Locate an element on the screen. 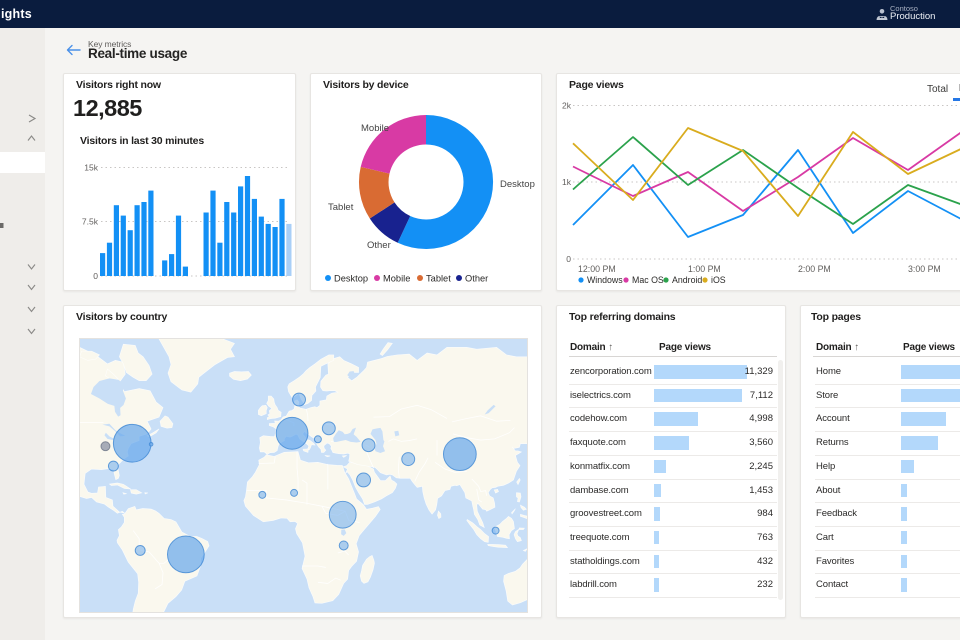 The height and width of the screenshot is (640, 960). svg-text: 3:00 PM is located at coordinates (924, 269).